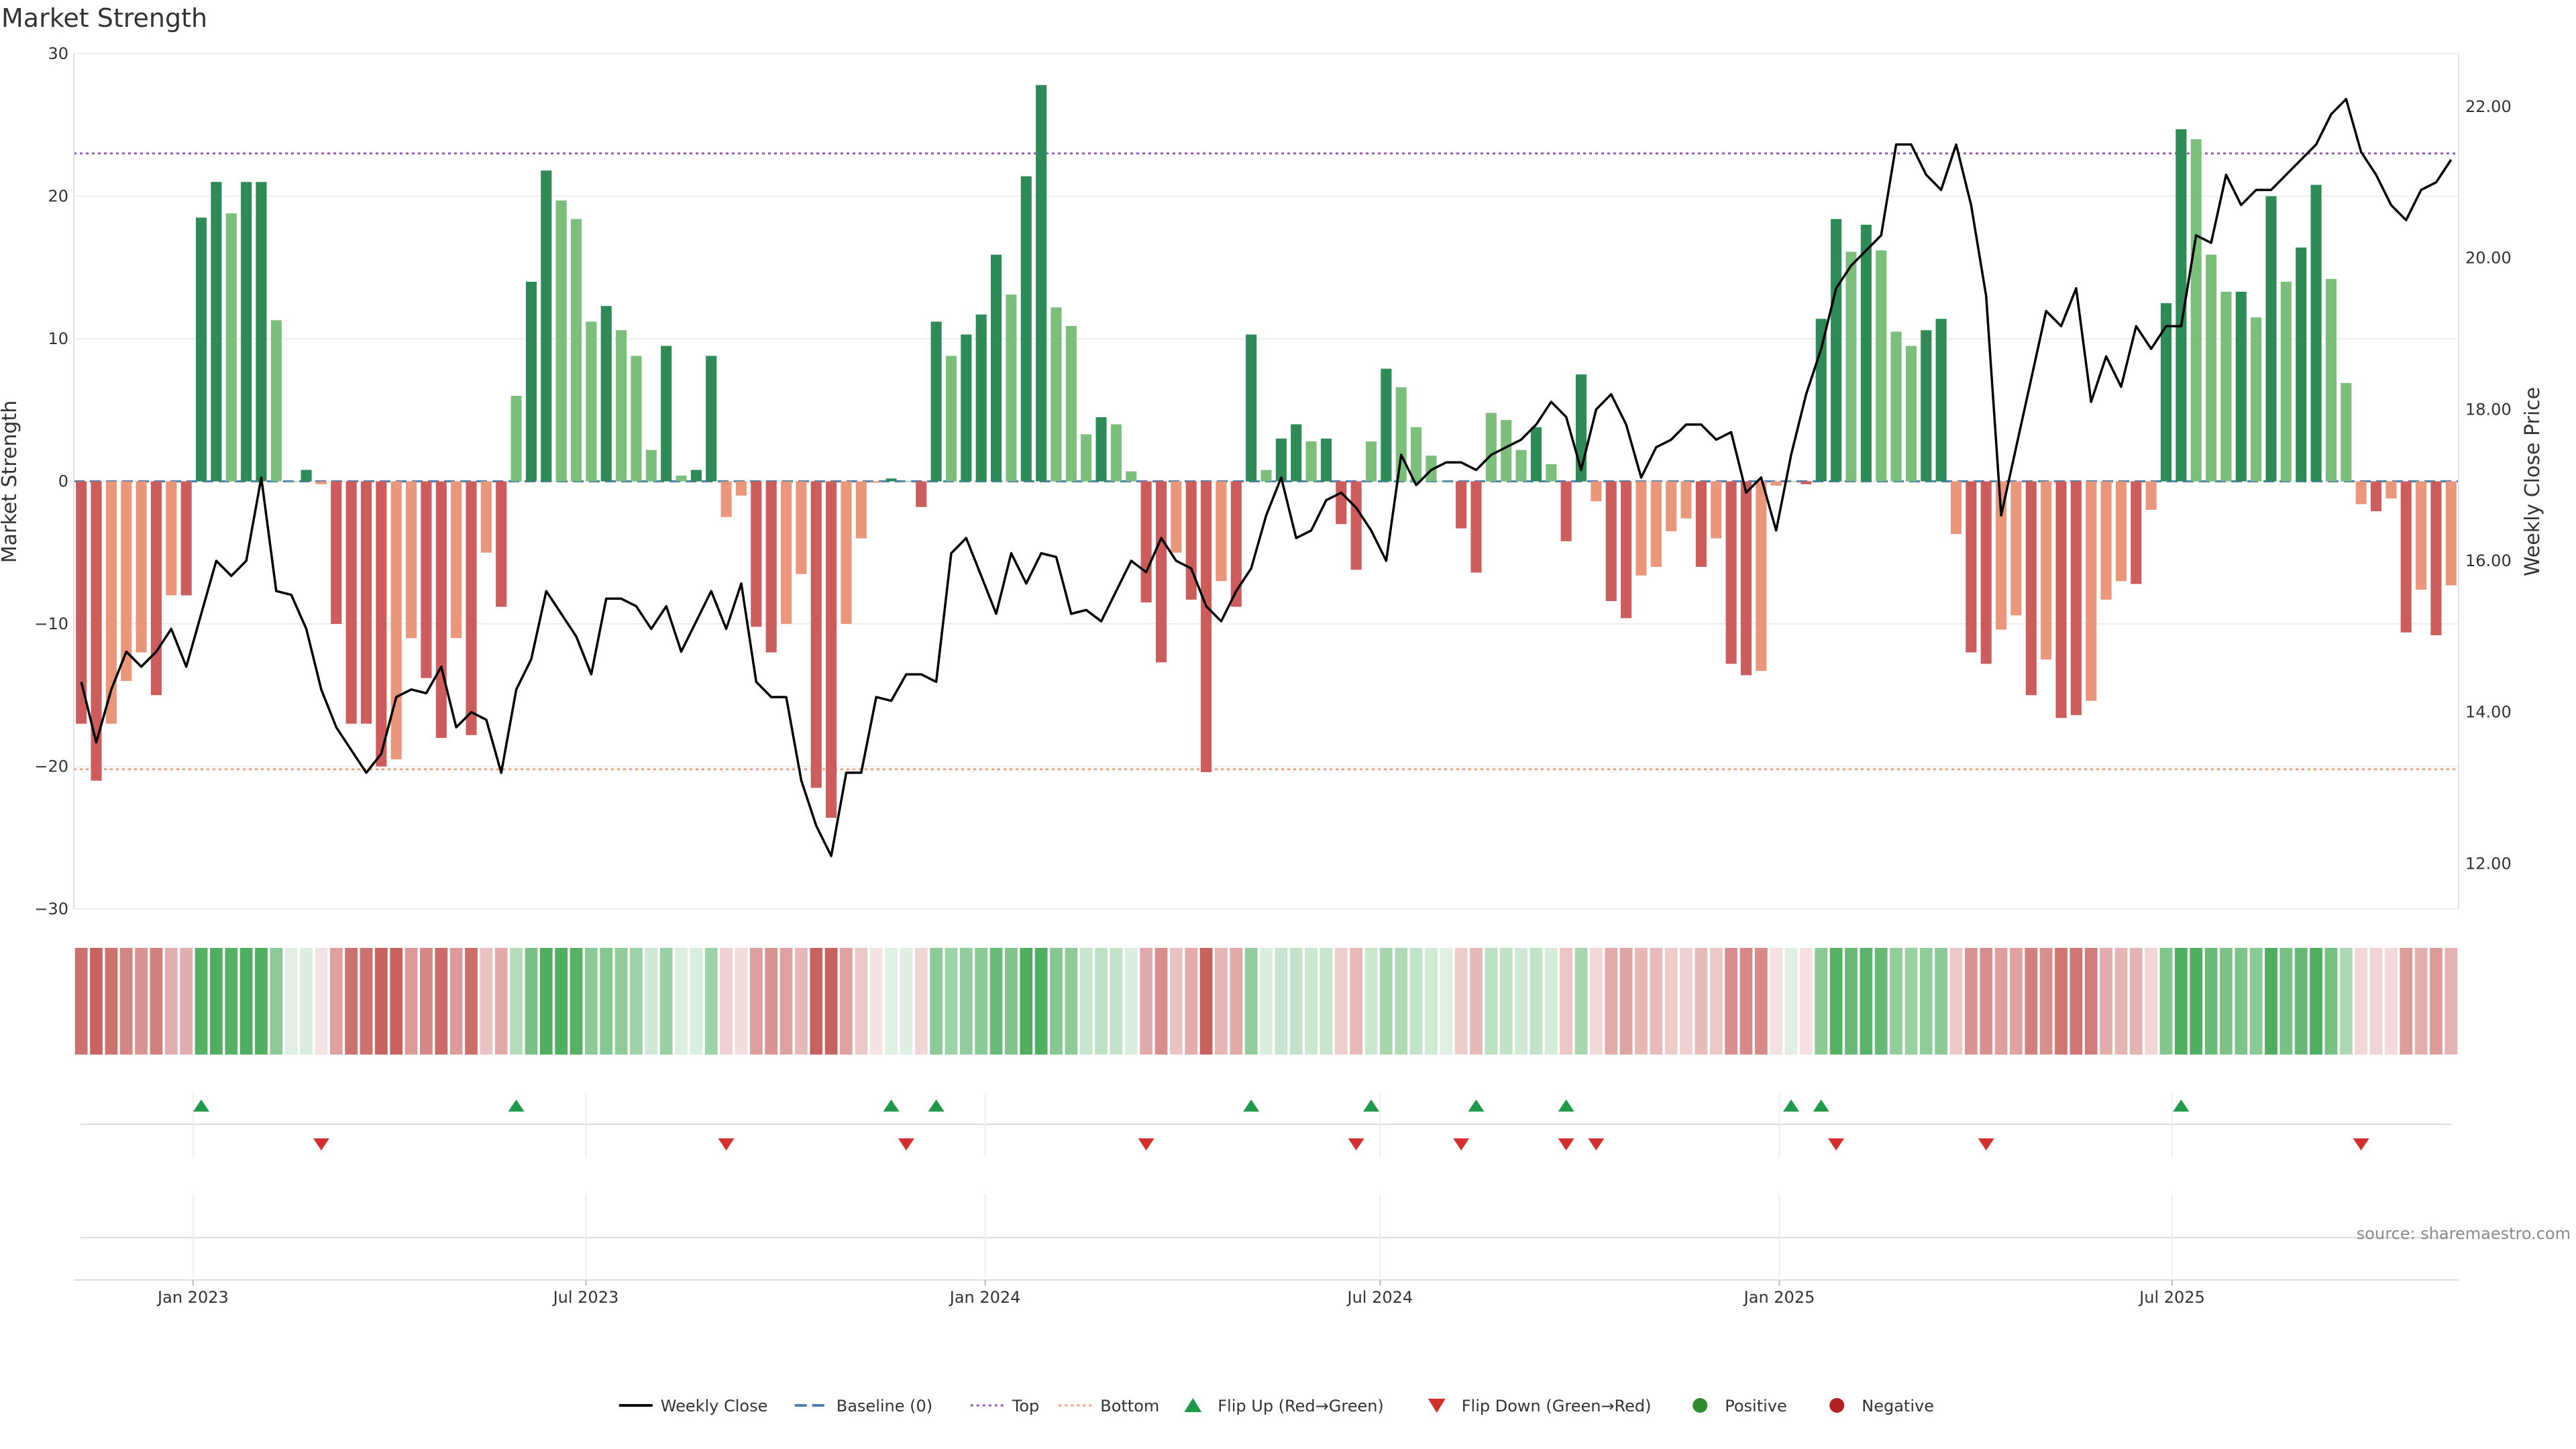 The width and height of the screenshot is (2576, 1449). I want to click on legend-item-positive: Positive, so click(1740, 1406).